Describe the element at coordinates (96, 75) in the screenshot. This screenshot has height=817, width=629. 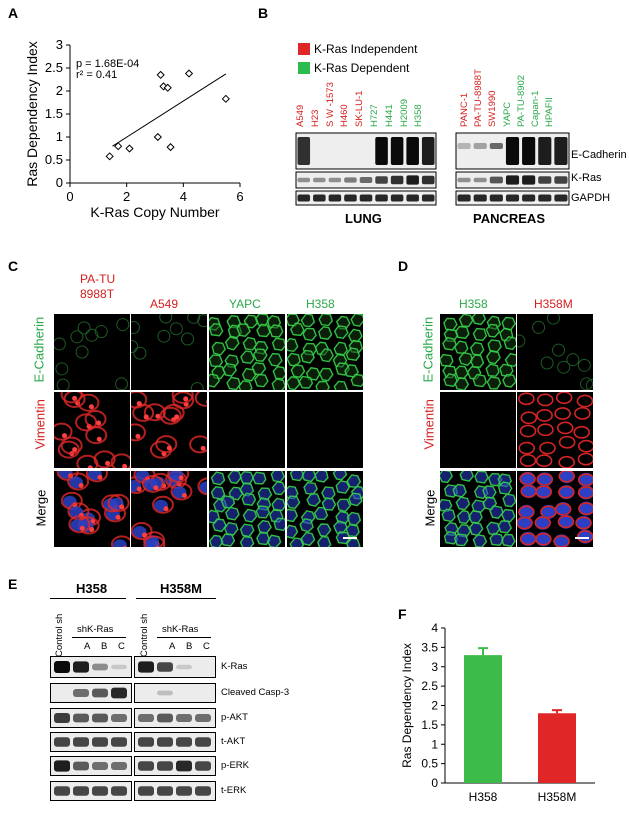
I see `r-squared: r² = 0.41` at that location.